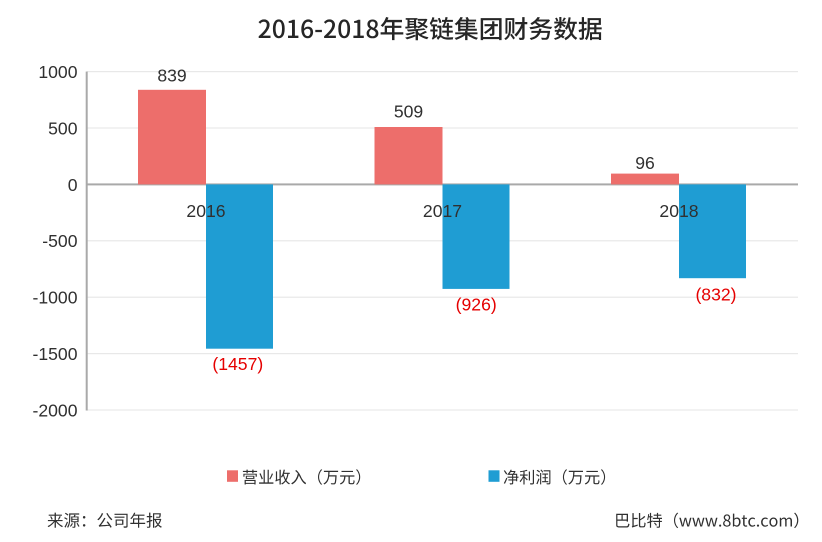 The image size is (822, 542). What do you see at coordinates (63, 128) in the screenshot?
I see `svg-text: 500` at bounding box center [63, 128].